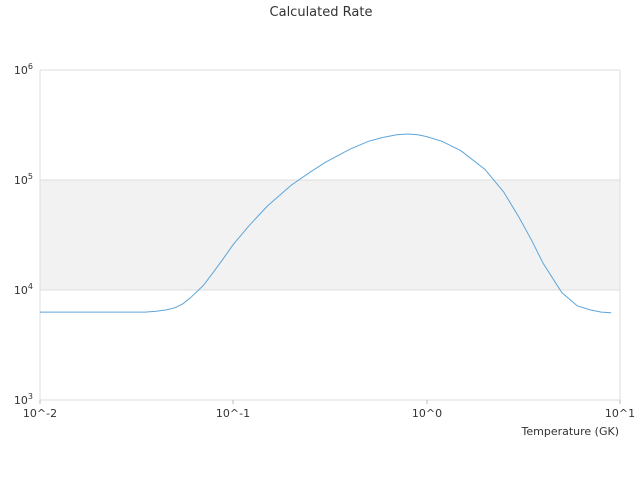 Image resolution: width=640 pixels, height=480 pixels. What do you see at coordinates (620, 413) in the screenshot?
I see `x-tick-label-3: 10^1` at bounding box center [620, 413].